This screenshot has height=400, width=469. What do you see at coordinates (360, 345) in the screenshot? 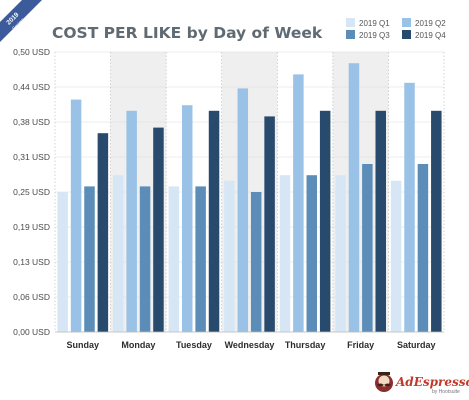
I see `x-tick-label: Friday` at bounding box center [360, 345].